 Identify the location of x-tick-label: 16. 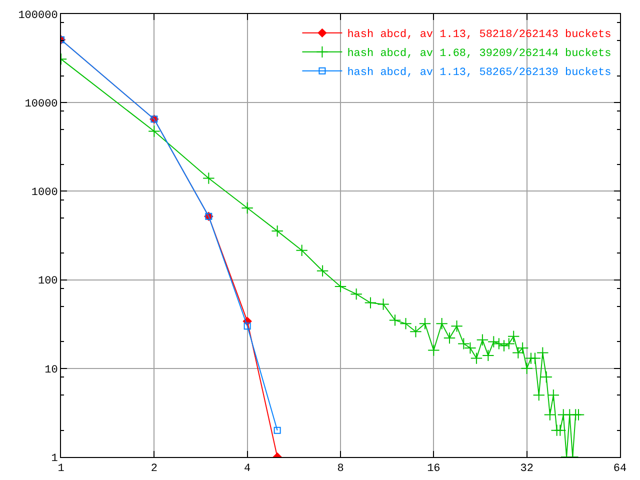
(433, 469).